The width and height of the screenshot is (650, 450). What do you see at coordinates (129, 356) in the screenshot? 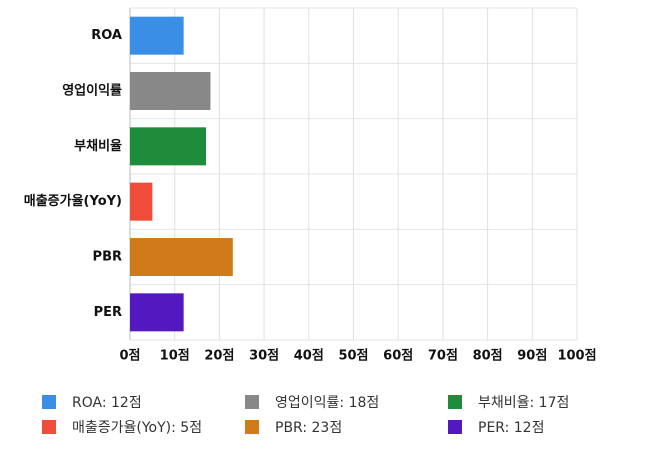
I see `x-tick-label: 0점` at bounding box center [129, 356].